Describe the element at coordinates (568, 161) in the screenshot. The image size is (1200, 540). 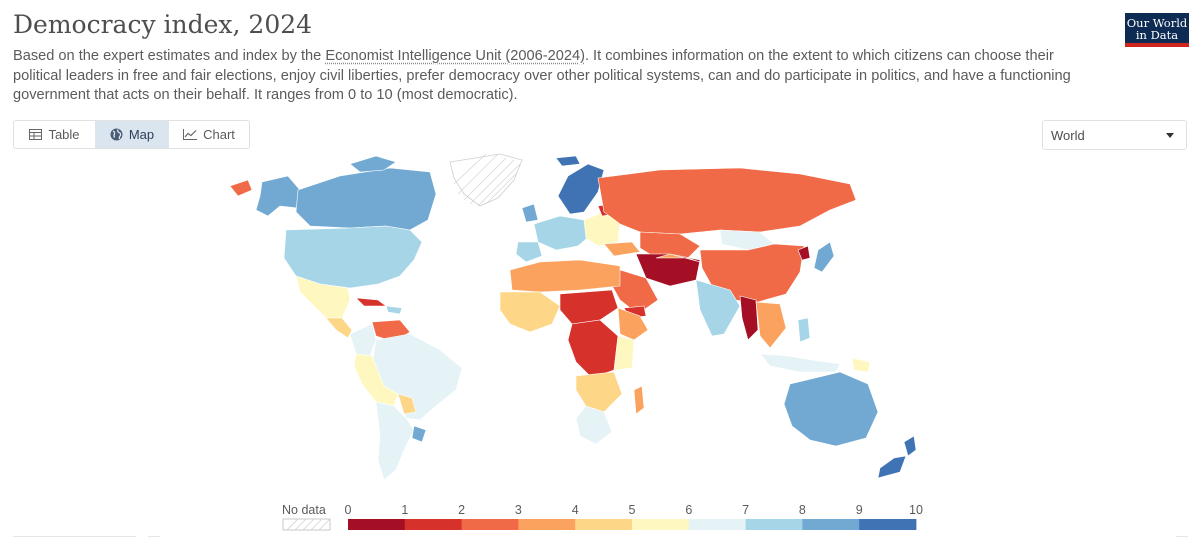
I see `region-iceland` at that location.